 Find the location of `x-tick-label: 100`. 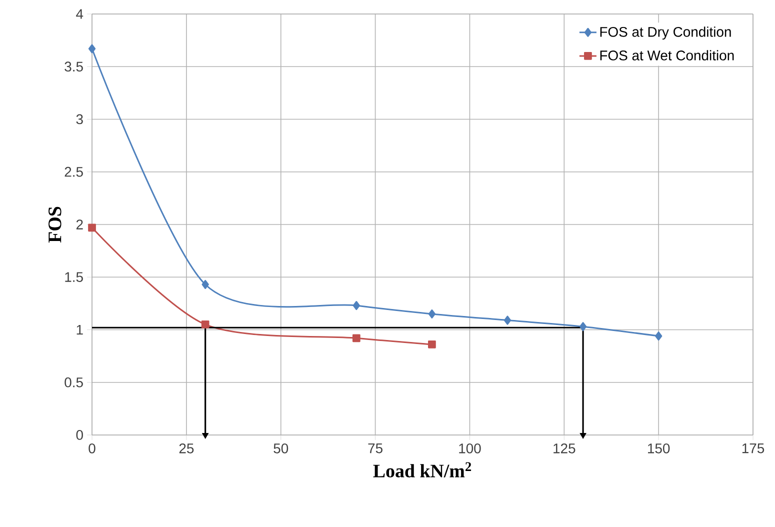

x-tick-label: 100 is located at coordinates (470, 448).